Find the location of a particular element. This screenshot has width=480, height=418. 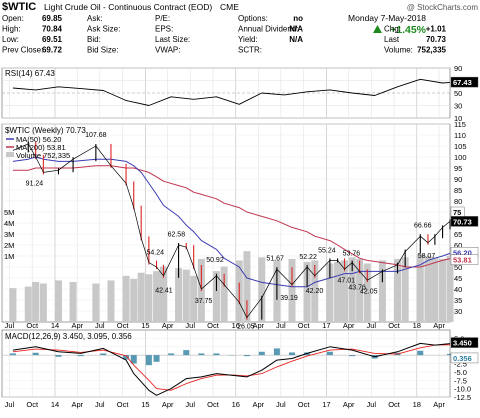

price-annotation: 91.24 is located at coordinates (35, 183).